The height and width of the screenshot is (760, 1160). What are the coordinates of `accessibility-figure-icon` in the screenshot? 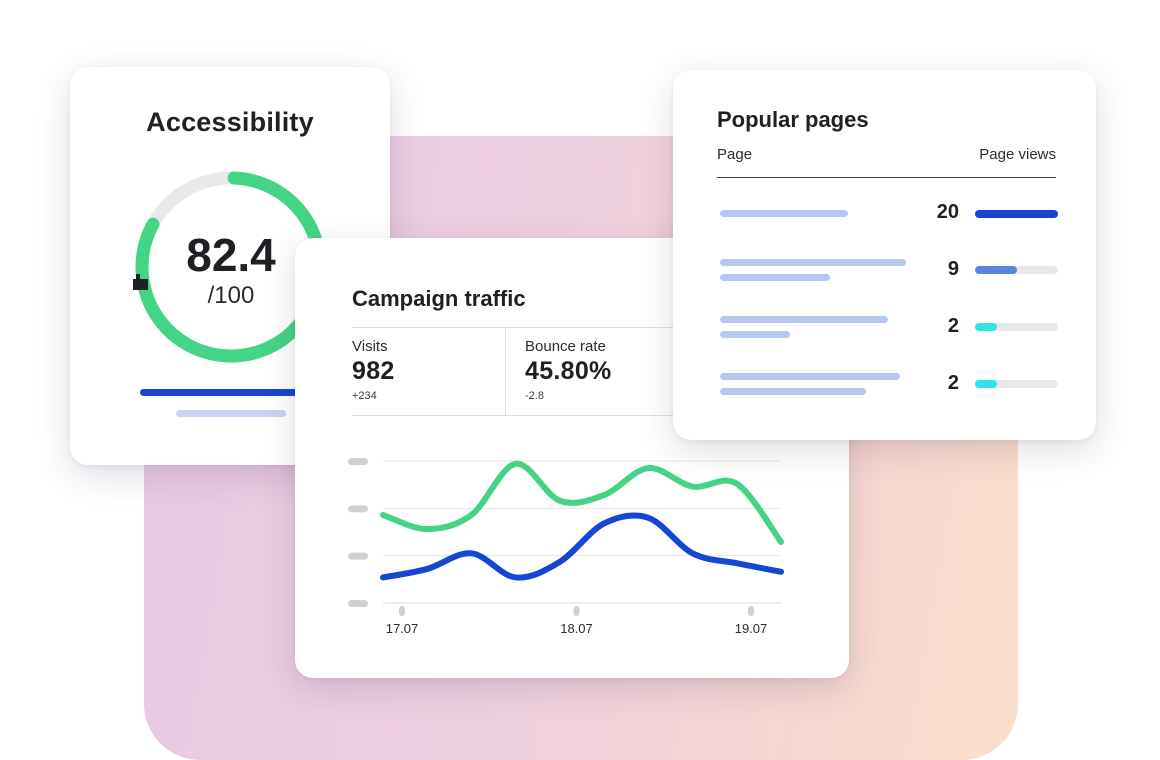 It's located at (140, 282).